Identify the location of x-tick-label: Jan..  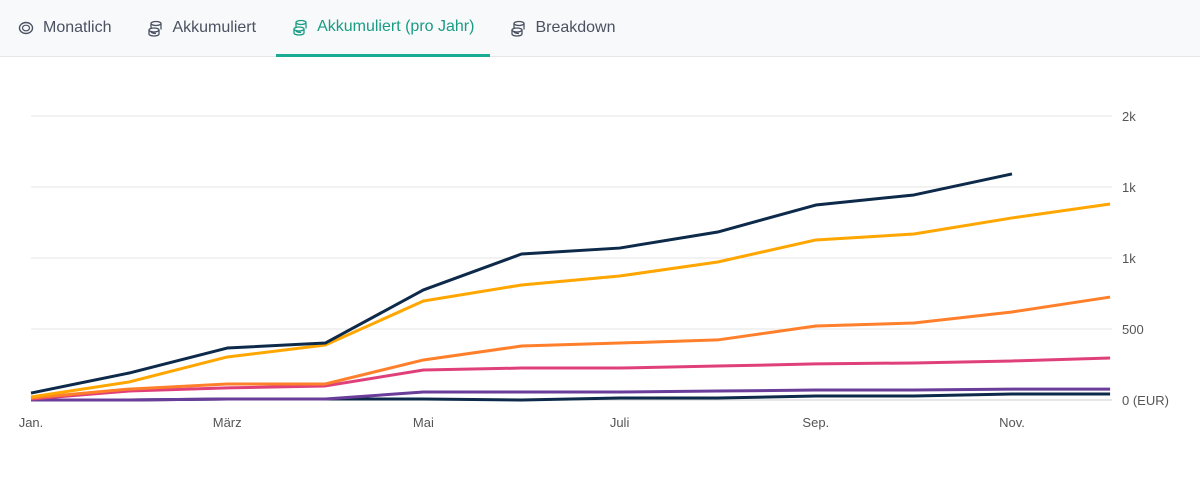
(31, 422).